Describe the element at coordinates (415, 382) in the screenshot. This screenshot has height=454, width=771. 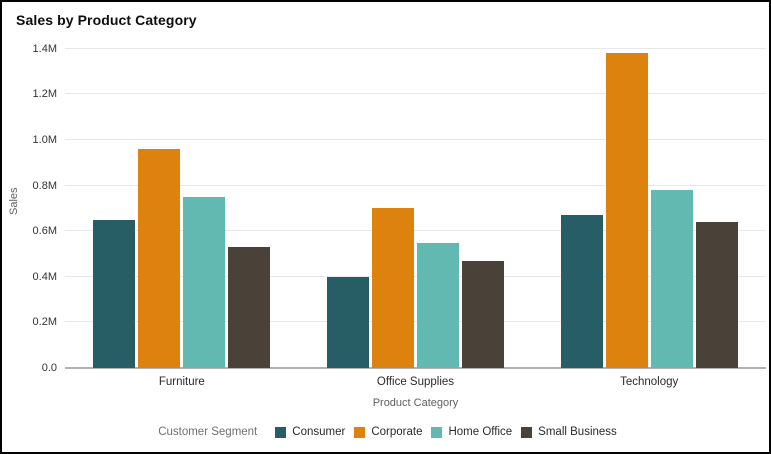
I see `x-category-label-office-supplies: Office Supplies` at that location.